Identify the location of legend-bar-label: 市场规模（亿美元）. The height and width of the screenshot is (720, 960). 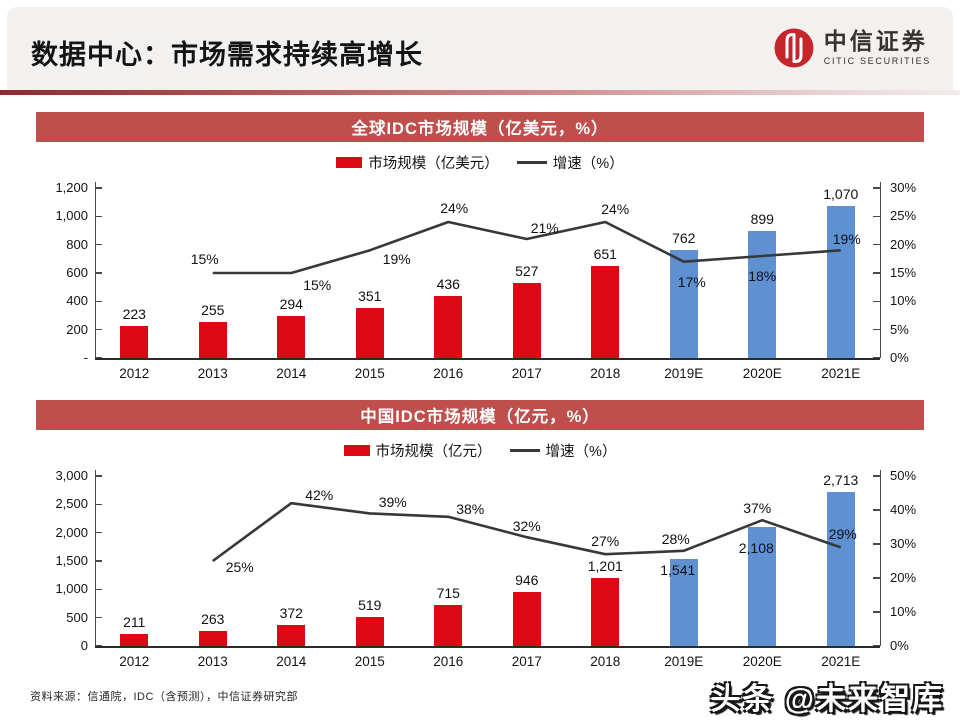
(433, 164).